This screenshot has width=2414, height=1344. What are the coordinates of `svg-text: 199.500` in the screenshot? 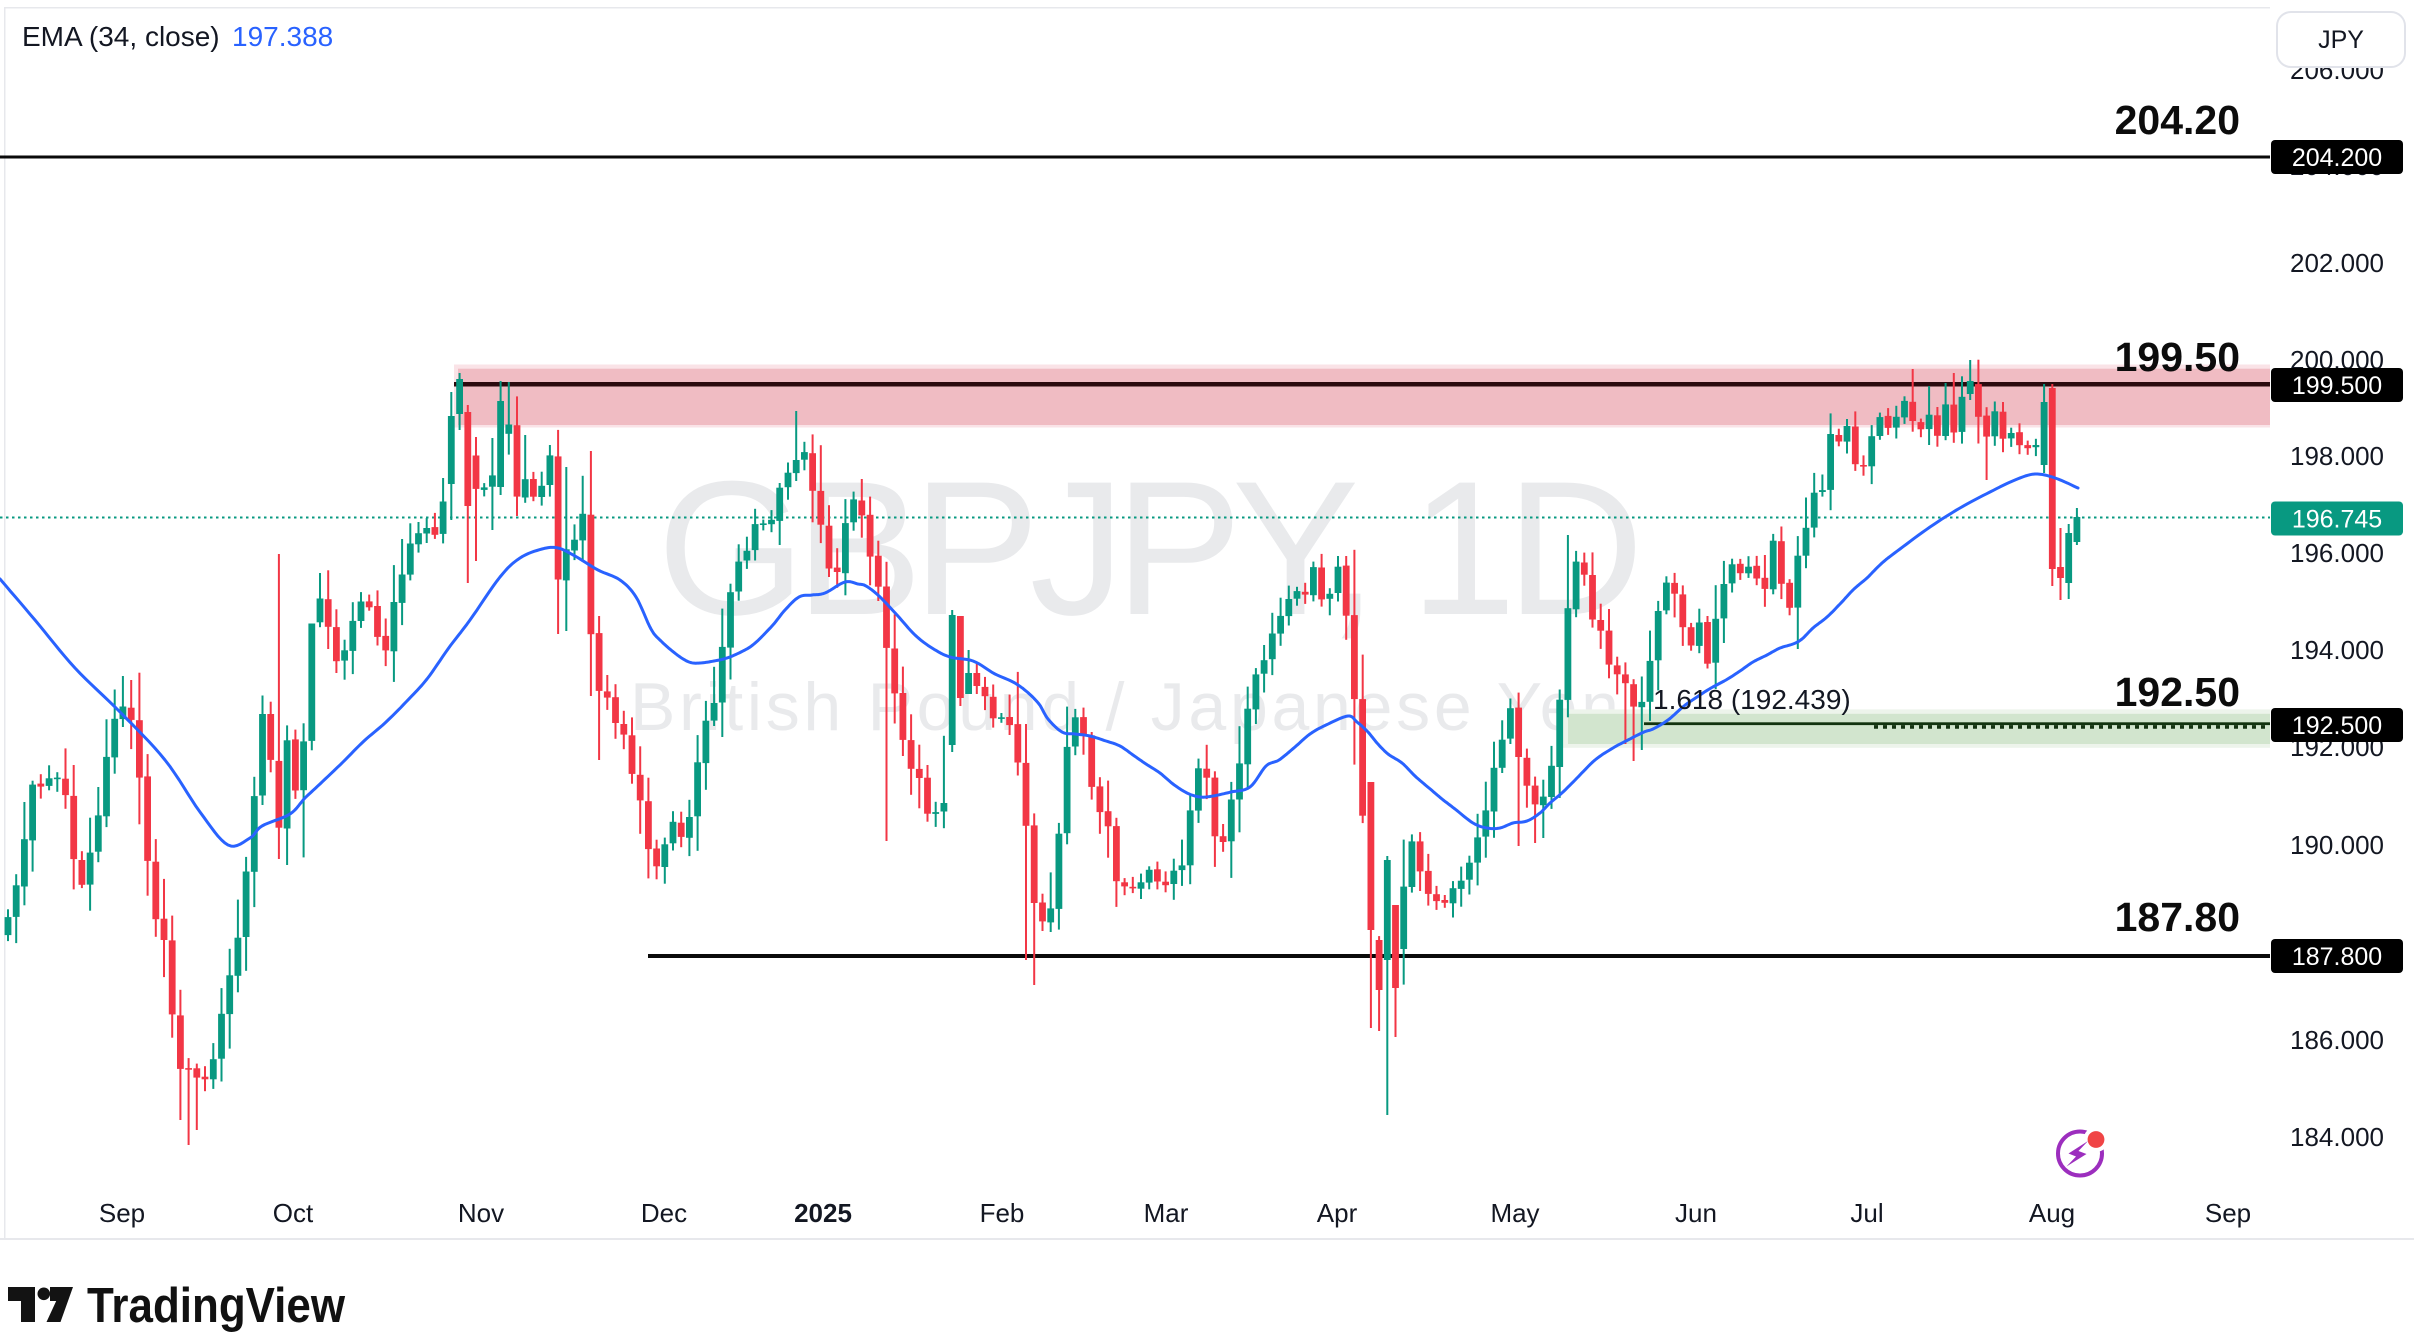 It's located at (2337, 386).